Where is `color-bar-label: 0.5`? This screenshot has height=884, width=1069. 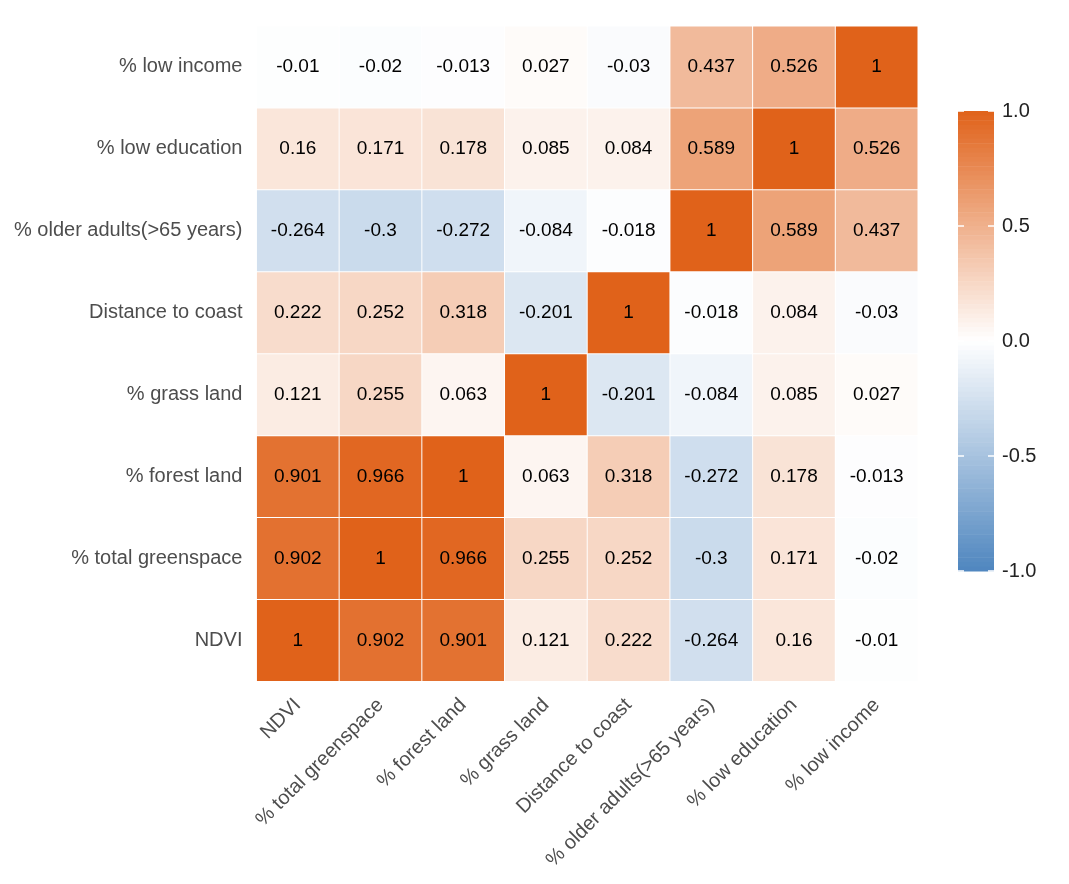 color-bar-label: 0.5 is located at coordinates (1016, 224).